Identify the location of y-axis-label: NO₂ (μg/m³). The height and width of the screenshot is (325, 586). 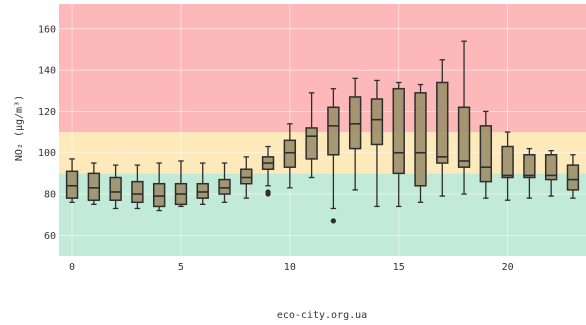
(19, 128).